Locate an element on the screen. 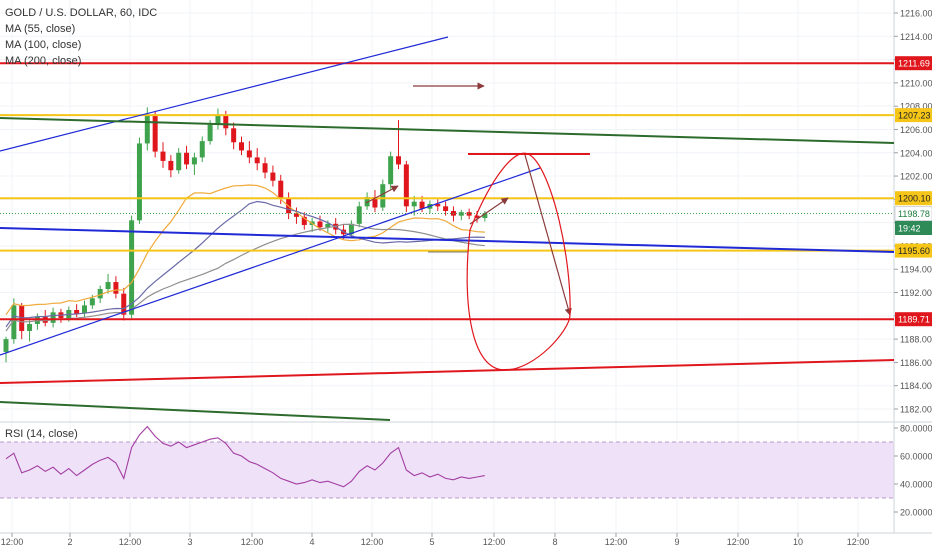  blue-support-line is located at coordinates (447, 240).